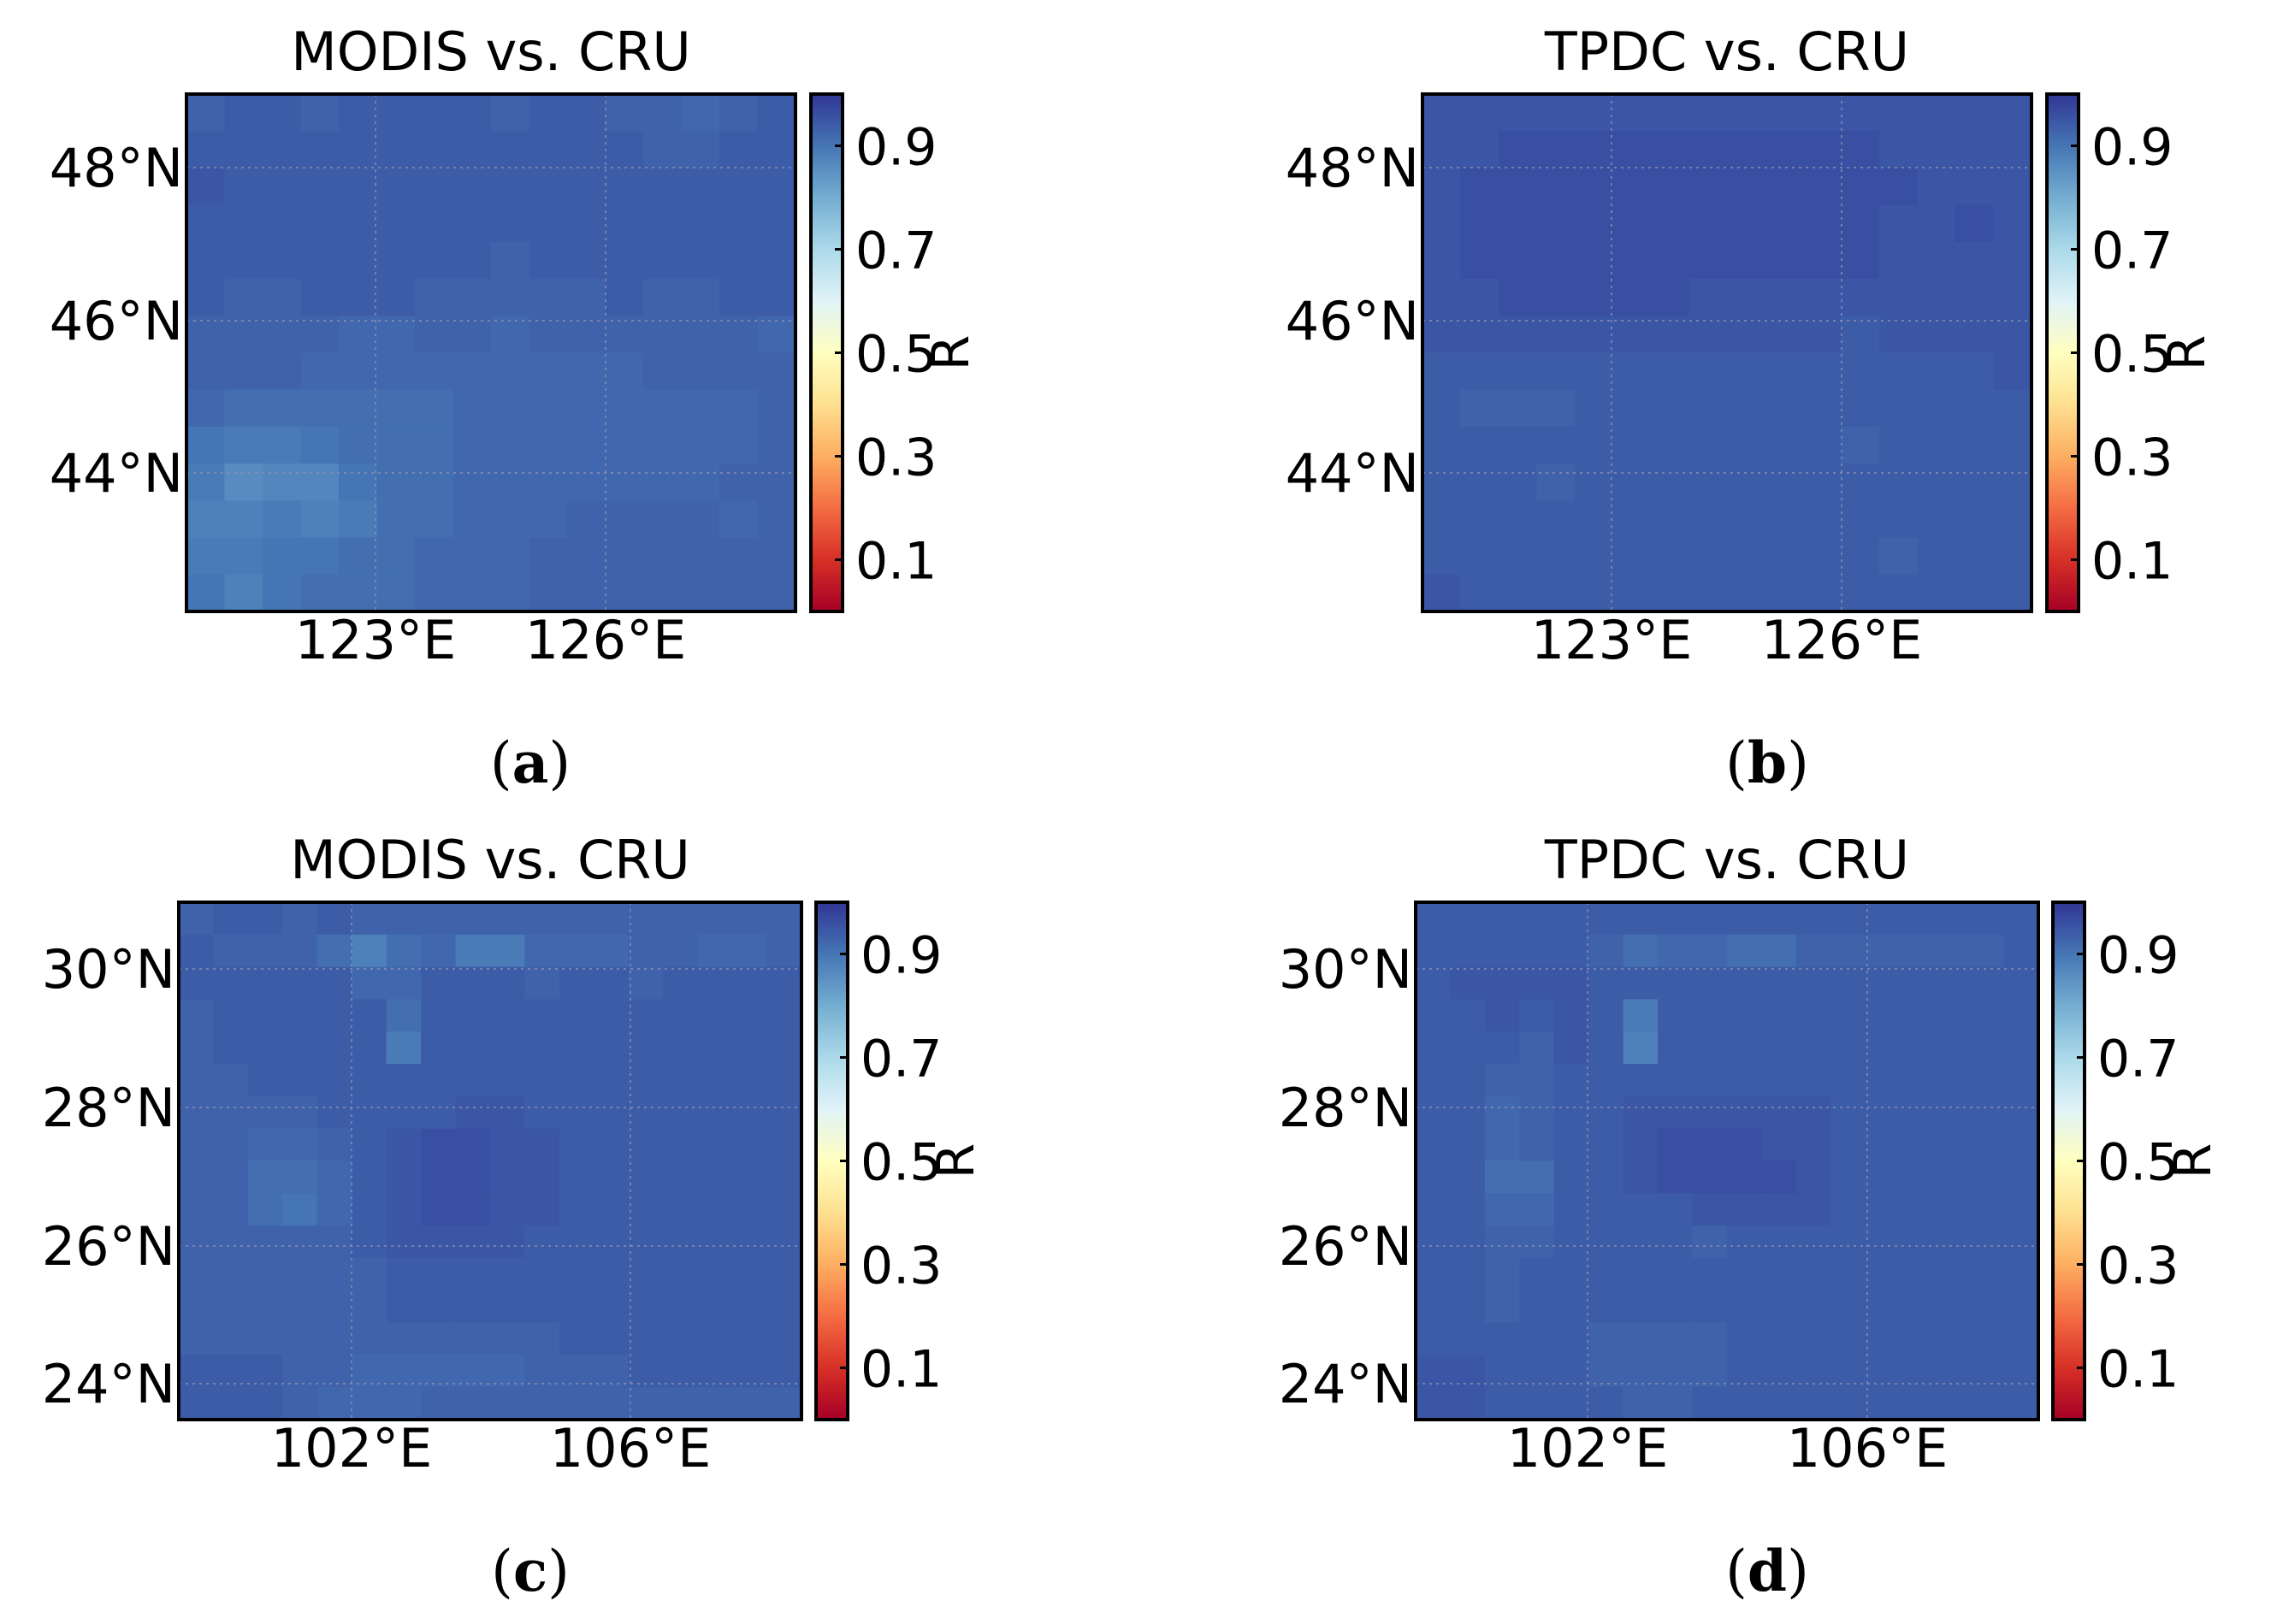 This screenshot has height=1624, width=2271. What do you see at coordinates (2138, 1370) in the screenshot?
I see `colorbar-tick-label: 0.1` at bounding box center [2138, 1370].